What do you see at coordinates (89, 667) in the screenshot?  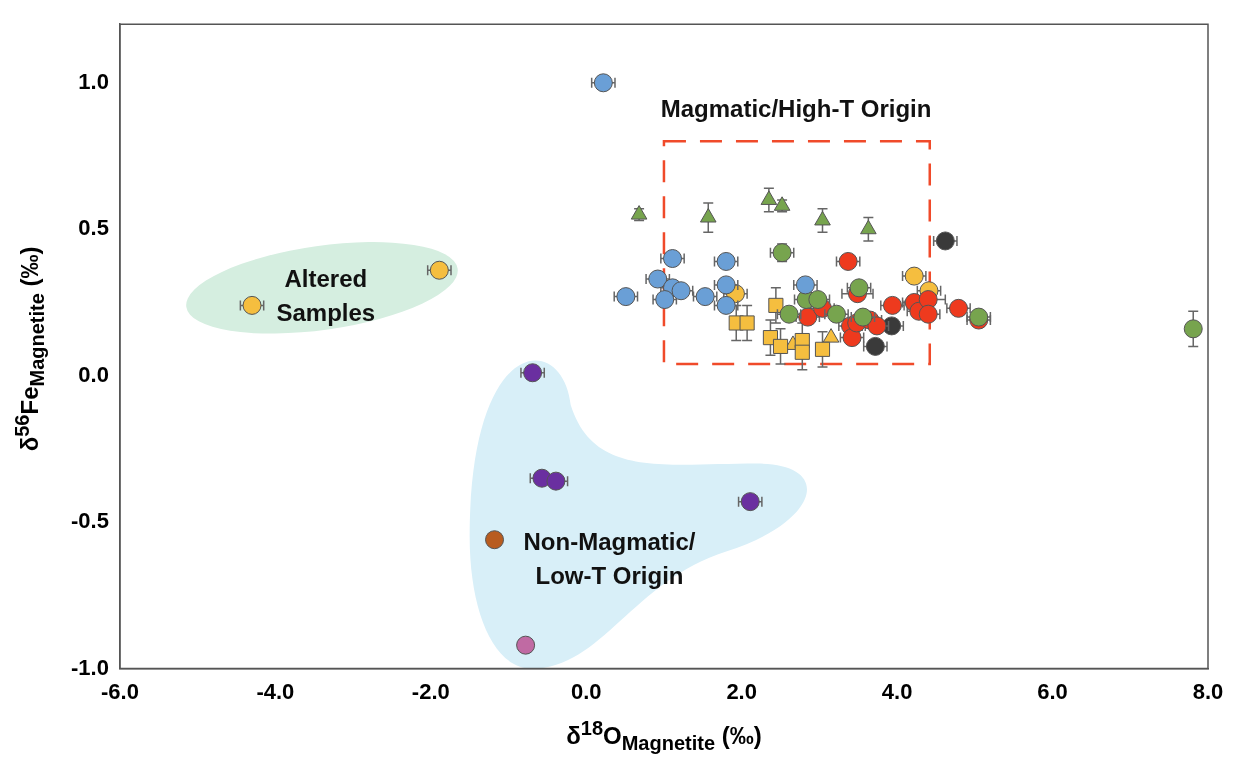 I see `y-tick-label: -1.0` at bounding box center [89, 667].